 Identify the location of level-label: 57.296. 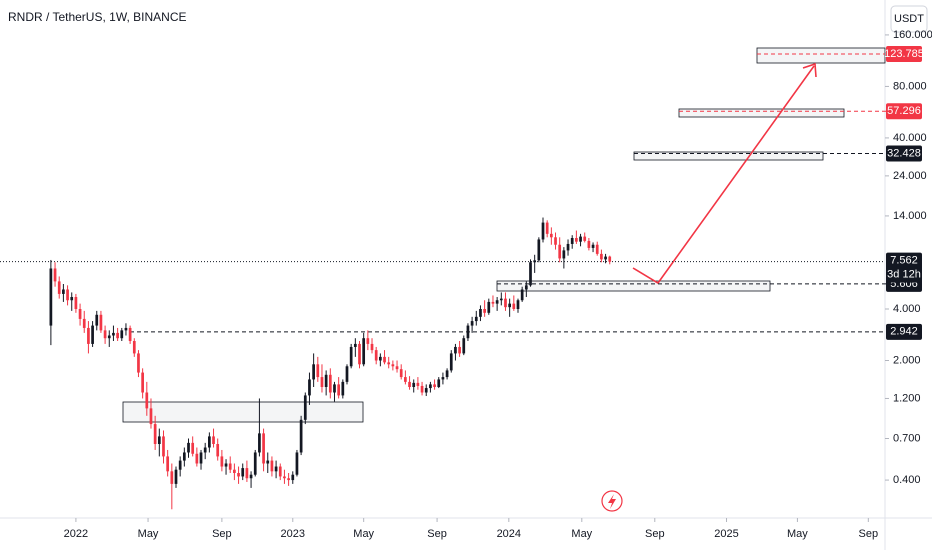
(904, 111).